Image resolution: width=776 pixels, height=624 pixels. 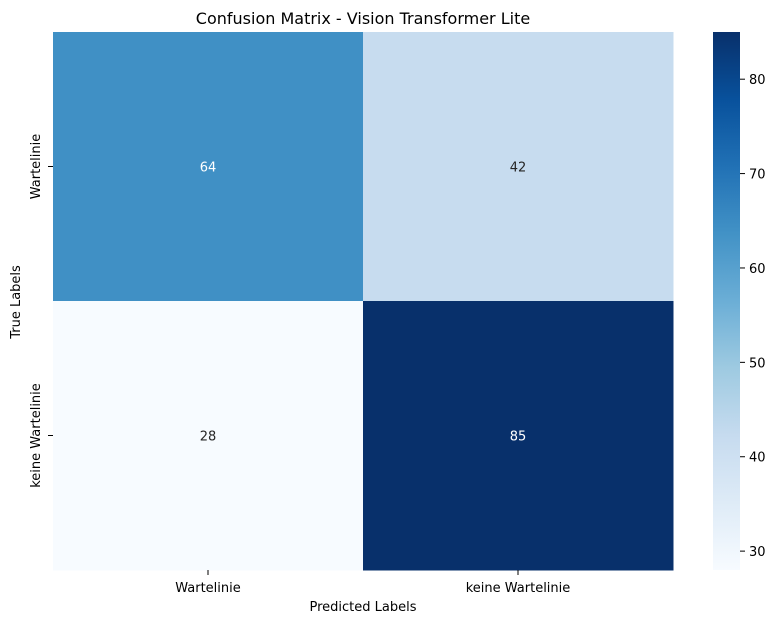 What do you see at coordinates (757, 458) in the screenshot?
I see `colorbar-tick-label: 40` at bounding box center [757, 458].